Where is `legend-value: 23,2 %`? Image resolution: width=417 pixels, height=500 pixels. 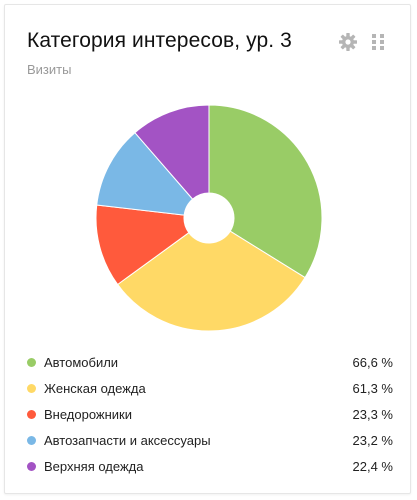 legend-value: 23,2 % is located at coordinates (372, 440).